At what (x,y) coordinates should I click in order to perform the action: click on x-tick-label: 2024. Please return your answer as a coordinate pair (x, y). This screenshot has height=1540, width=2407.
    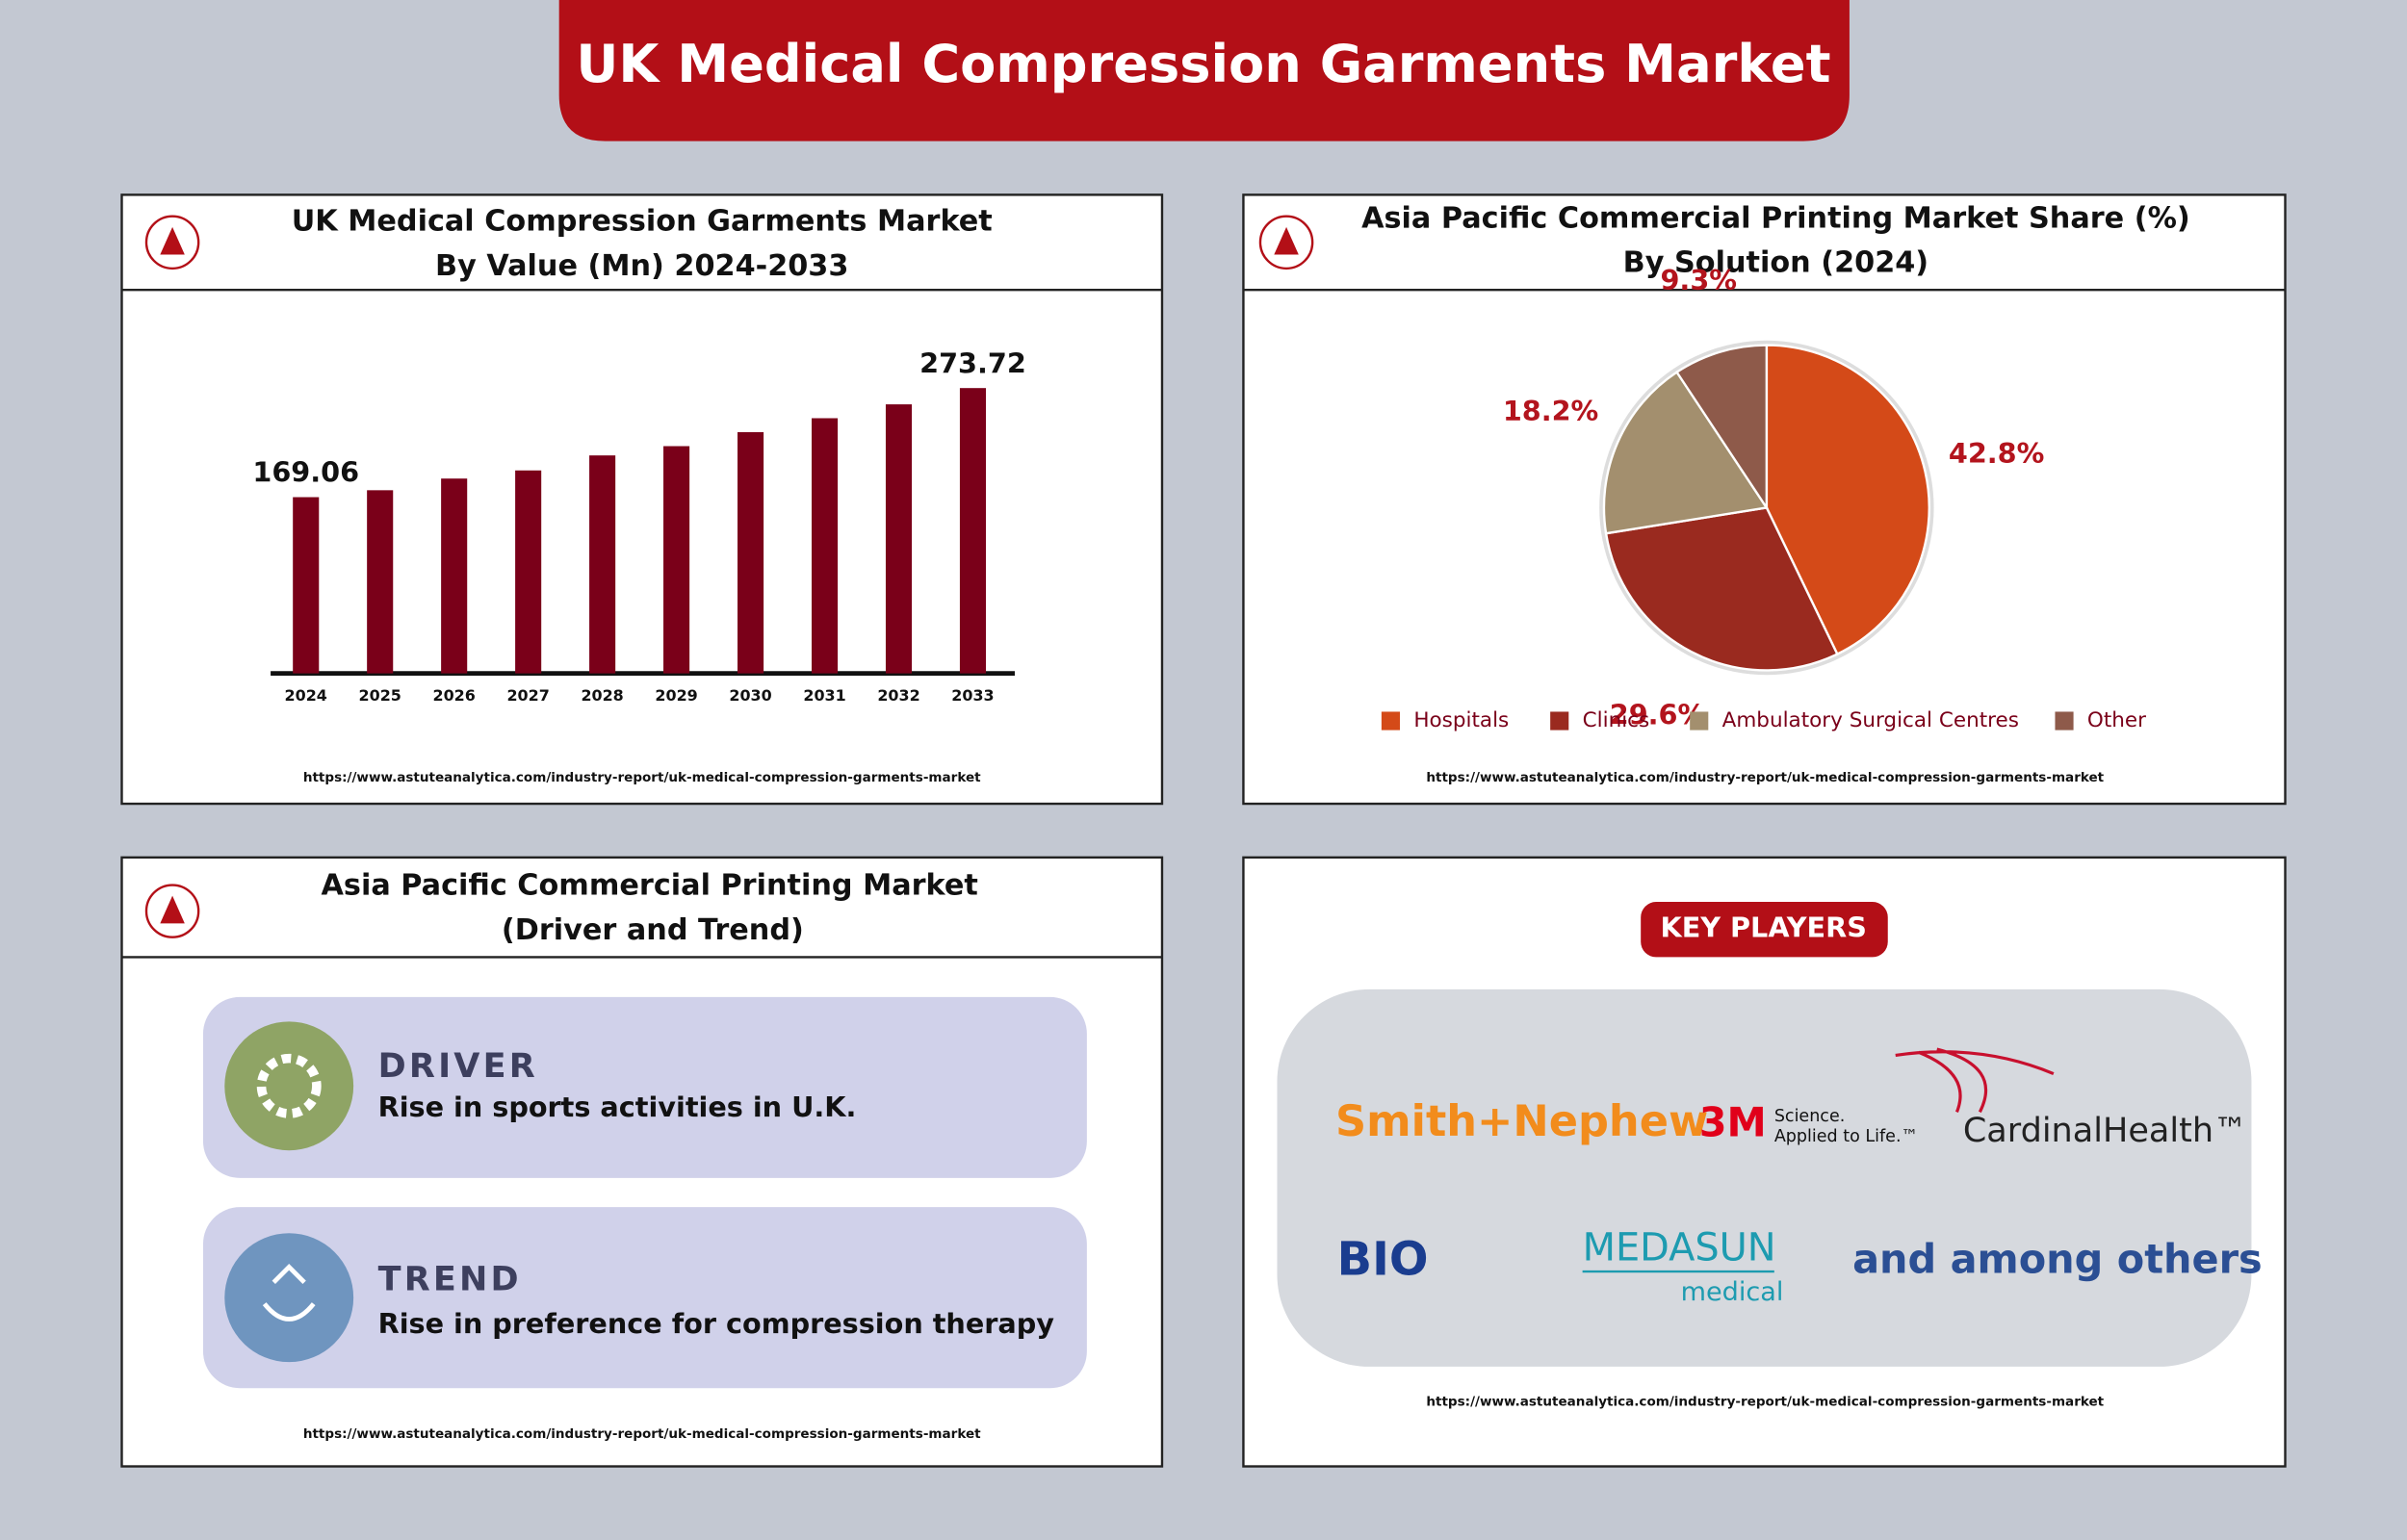
    Looking at the image, I should click on (306, 695).